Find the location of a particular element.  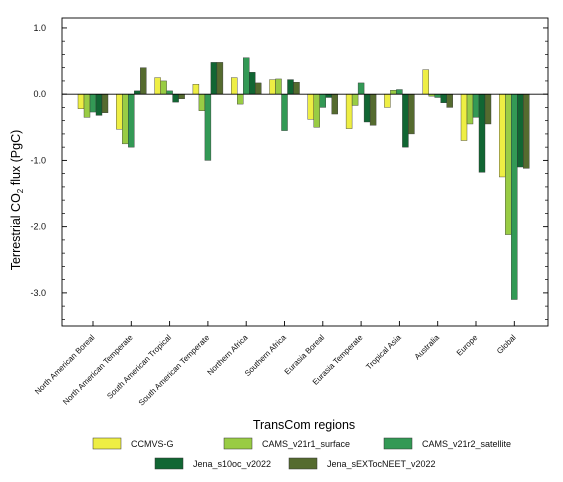

legend-item: CAMS_v21r1_surface is located at coordinates (286, 443).